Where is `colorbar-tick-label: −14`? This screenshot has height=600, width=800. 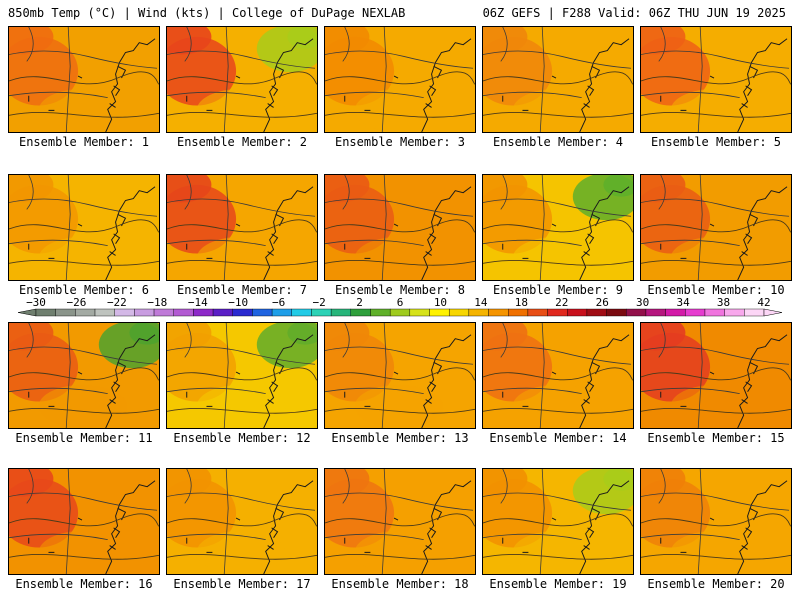 colorbar-tick-label: −14 is located at coordinates (198, 303).